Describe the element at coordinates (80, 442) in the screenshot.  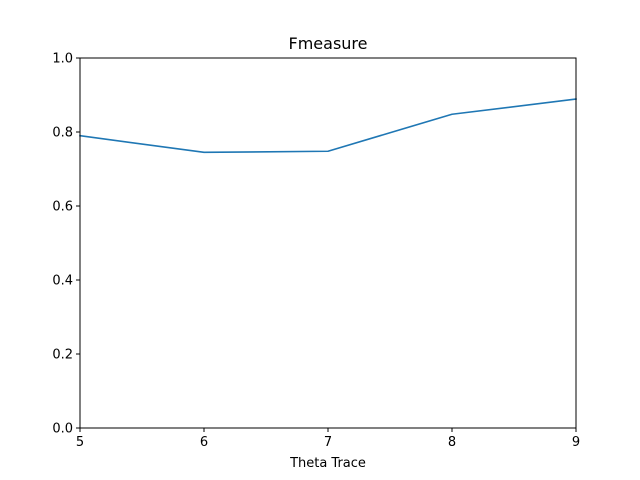
I see `x-tick-label: 5` at that location.